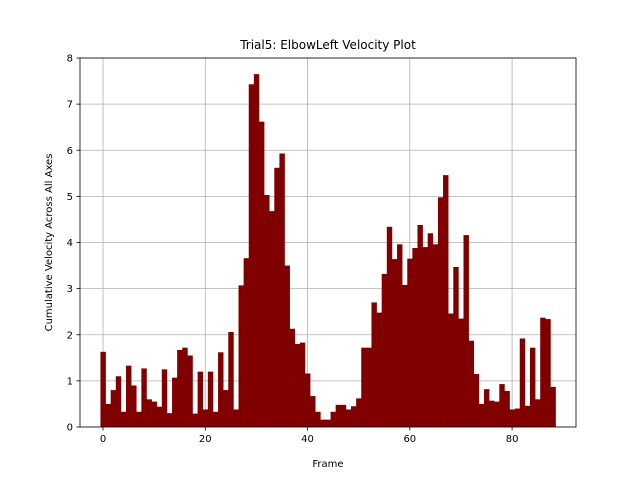  I want to click on chart-title: Trial5: ElbowLeft Velocity Plot, so click(327, 45).